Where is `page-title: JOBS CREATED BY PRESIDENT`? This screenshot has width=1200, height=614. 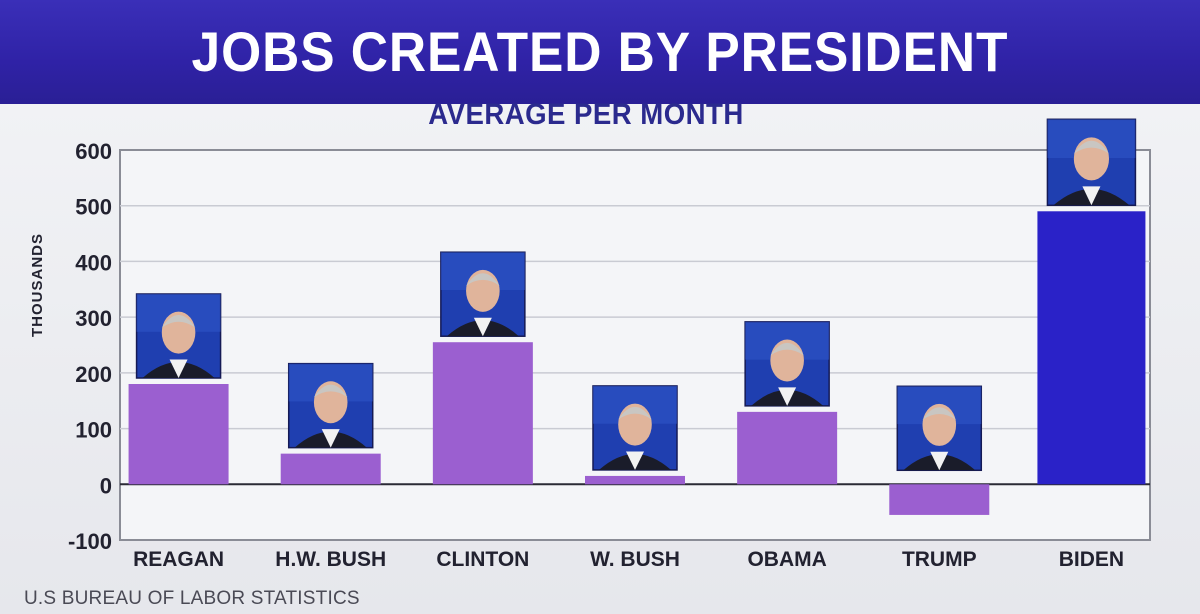 page-title: JOBS CREATED BY PRESIDENT is located at coordinates (600, 51).